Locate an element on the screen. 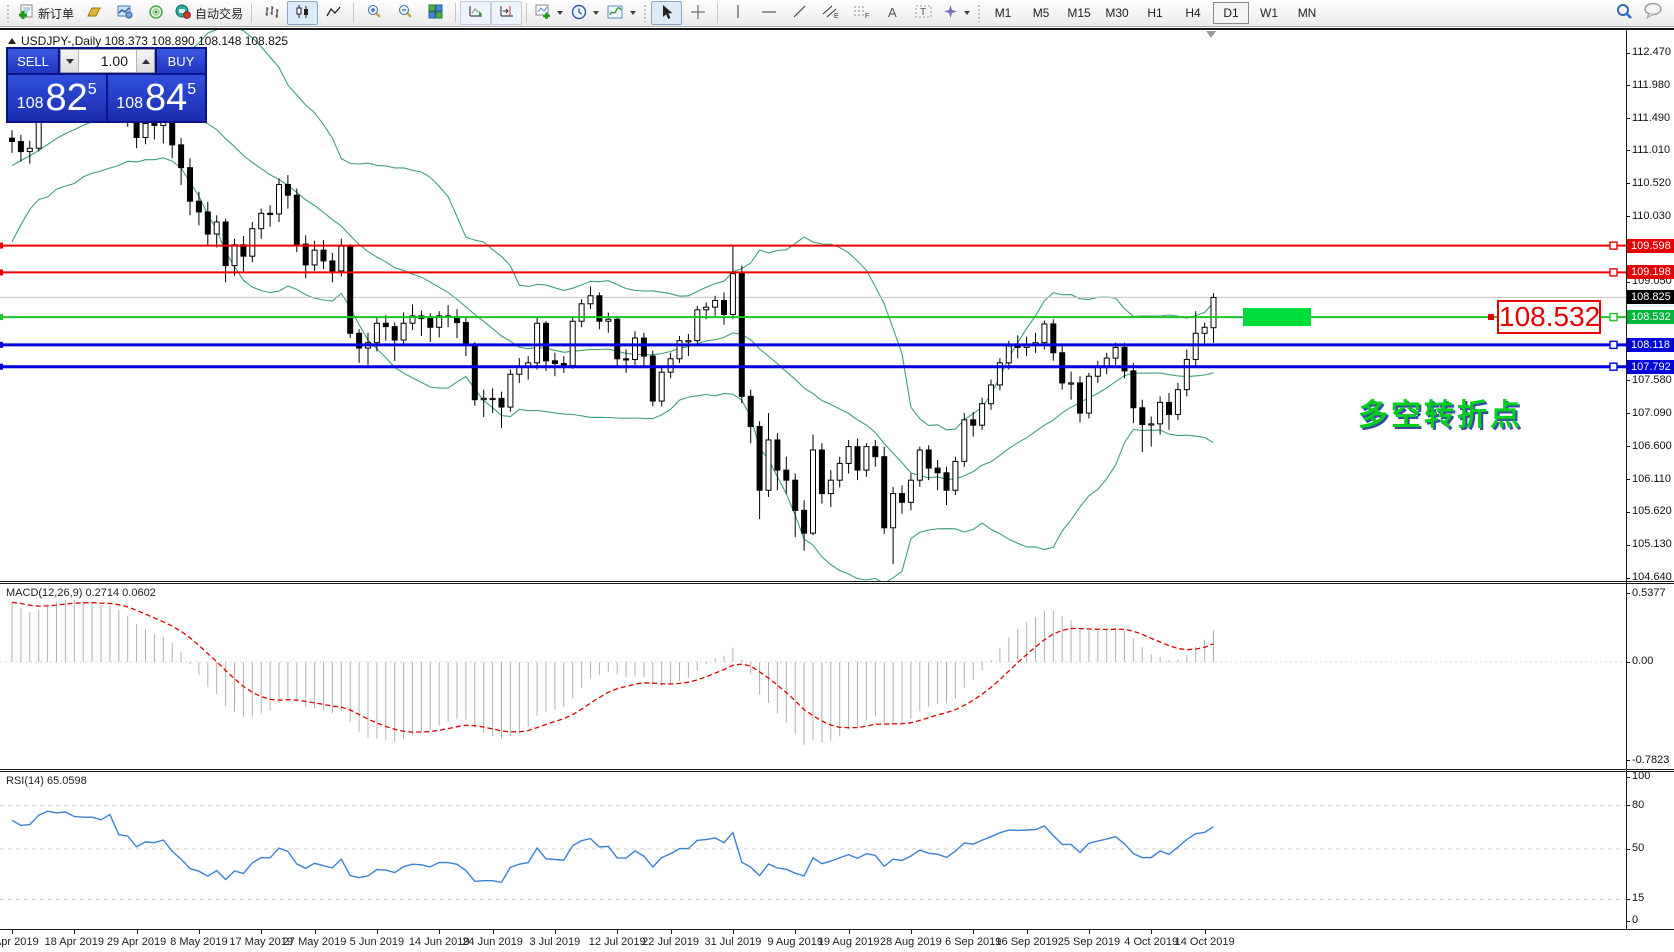 The height and width of the screenshot is (952, 1674). candlestick-chart-icon is located at coordinates (302, 13).